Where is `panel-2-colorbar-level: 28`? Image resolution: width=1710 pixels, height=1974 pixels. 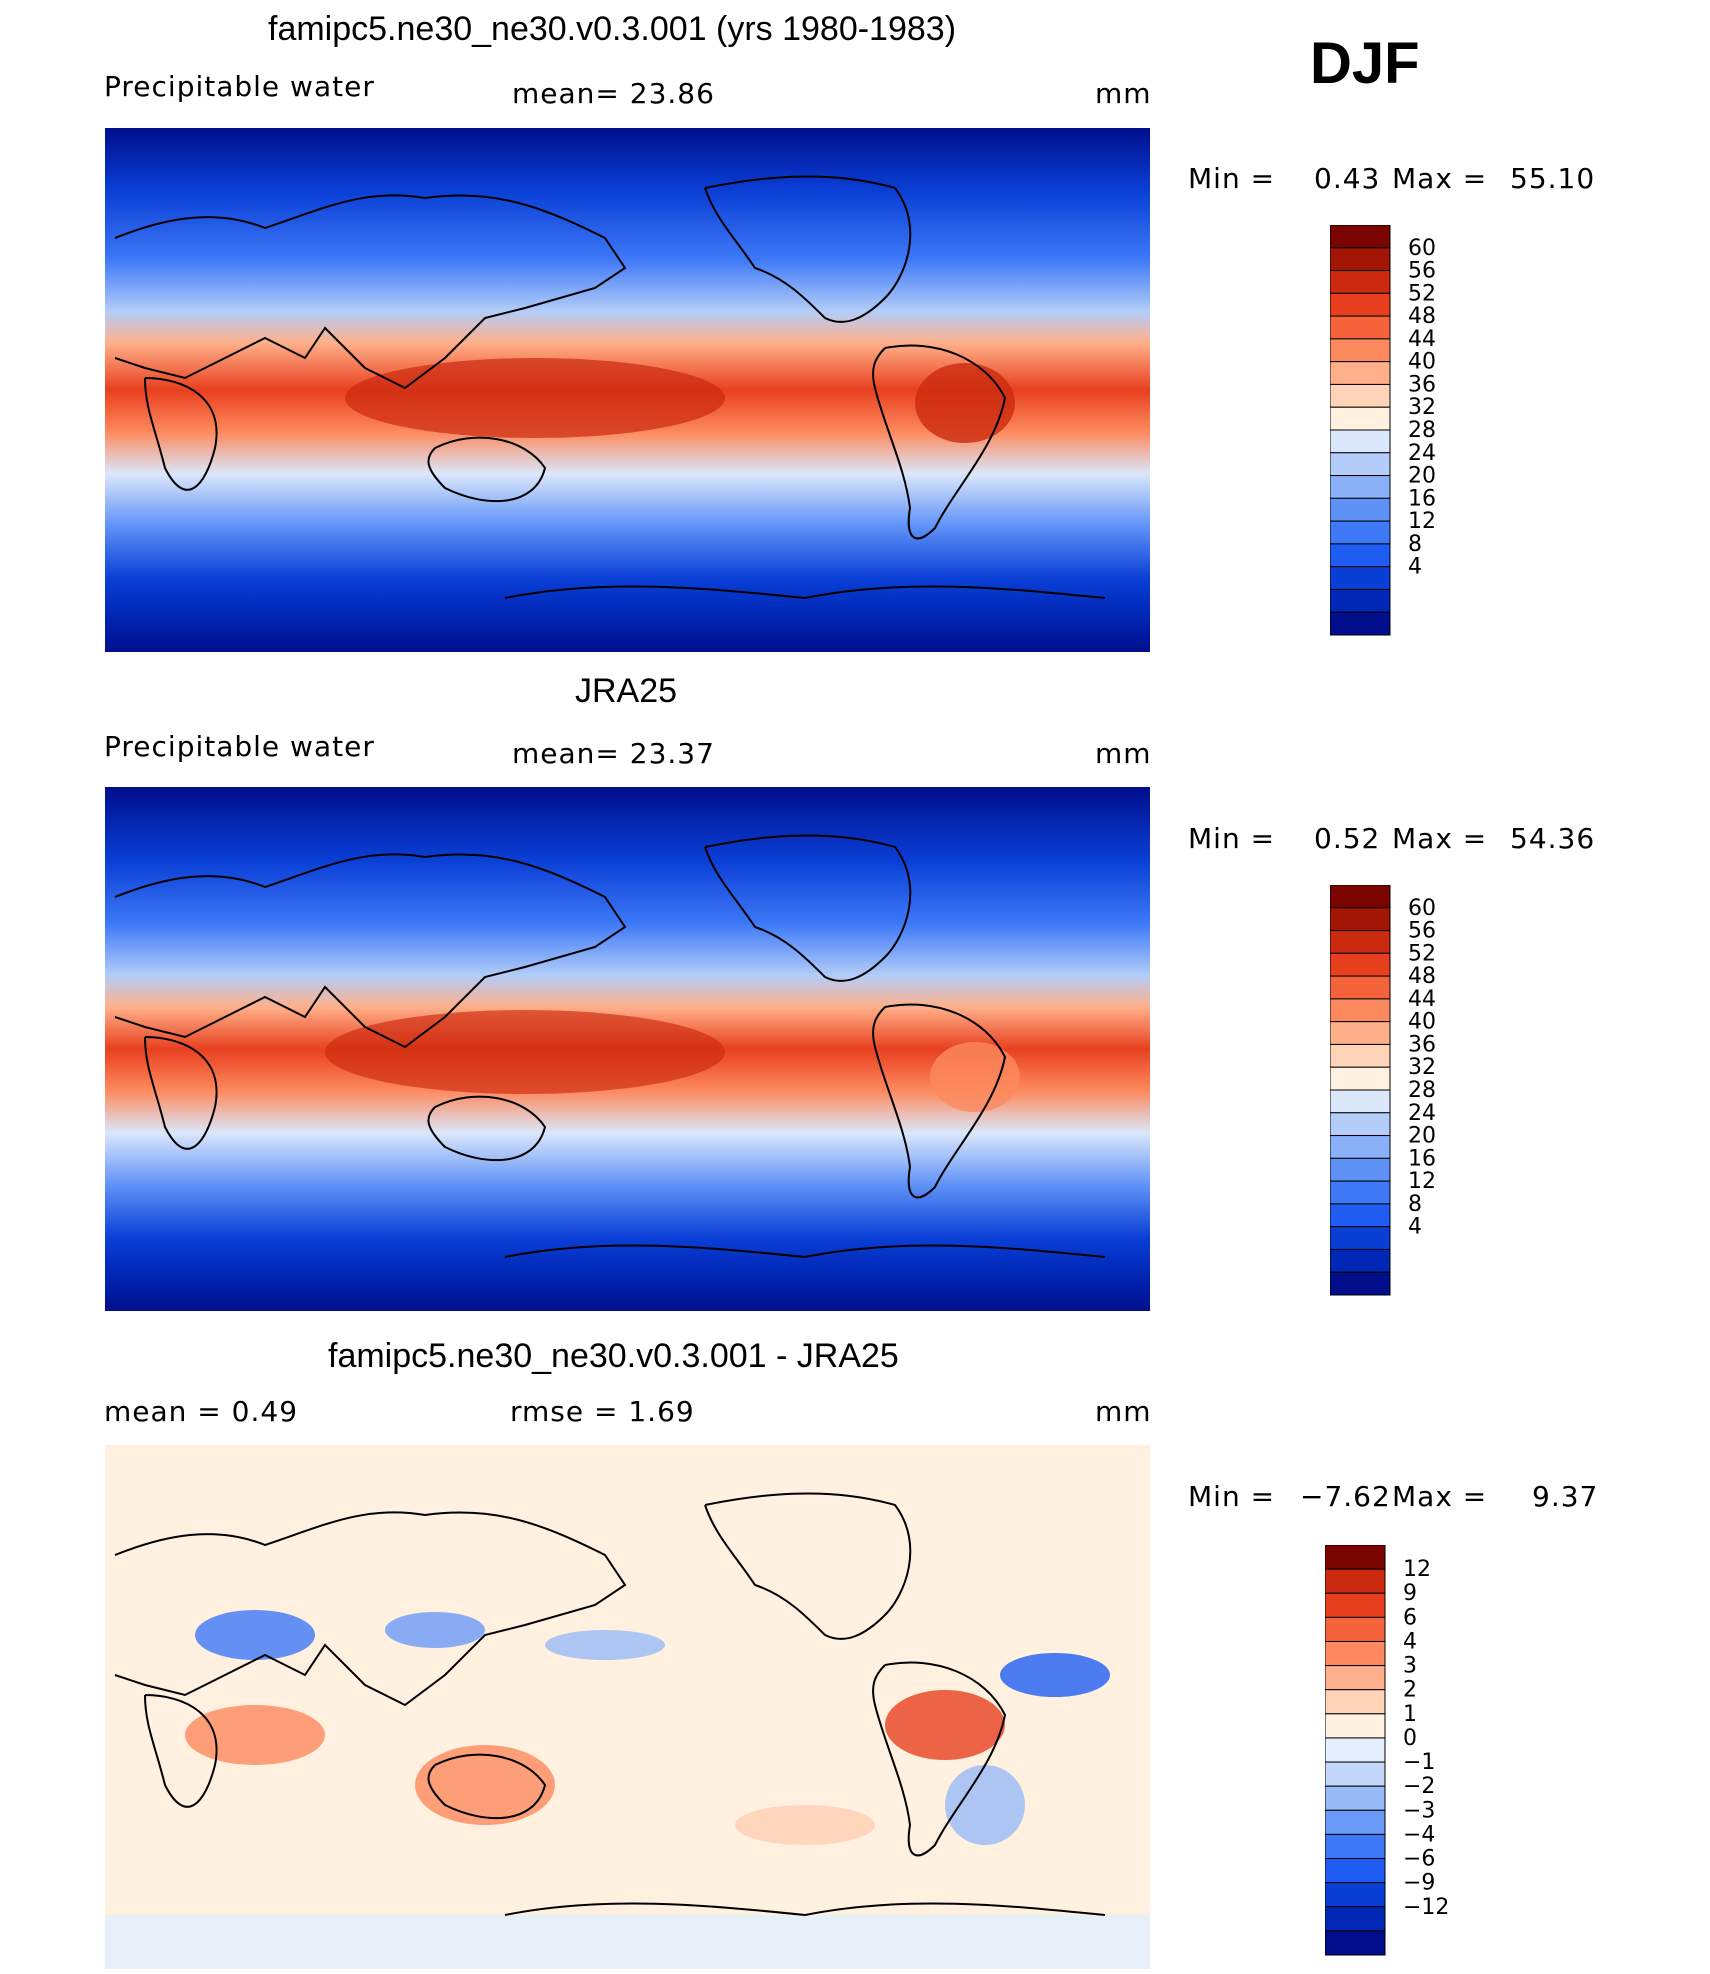
panel-2-colorbar-level: 28 is located at coordinates (1422, 1090).